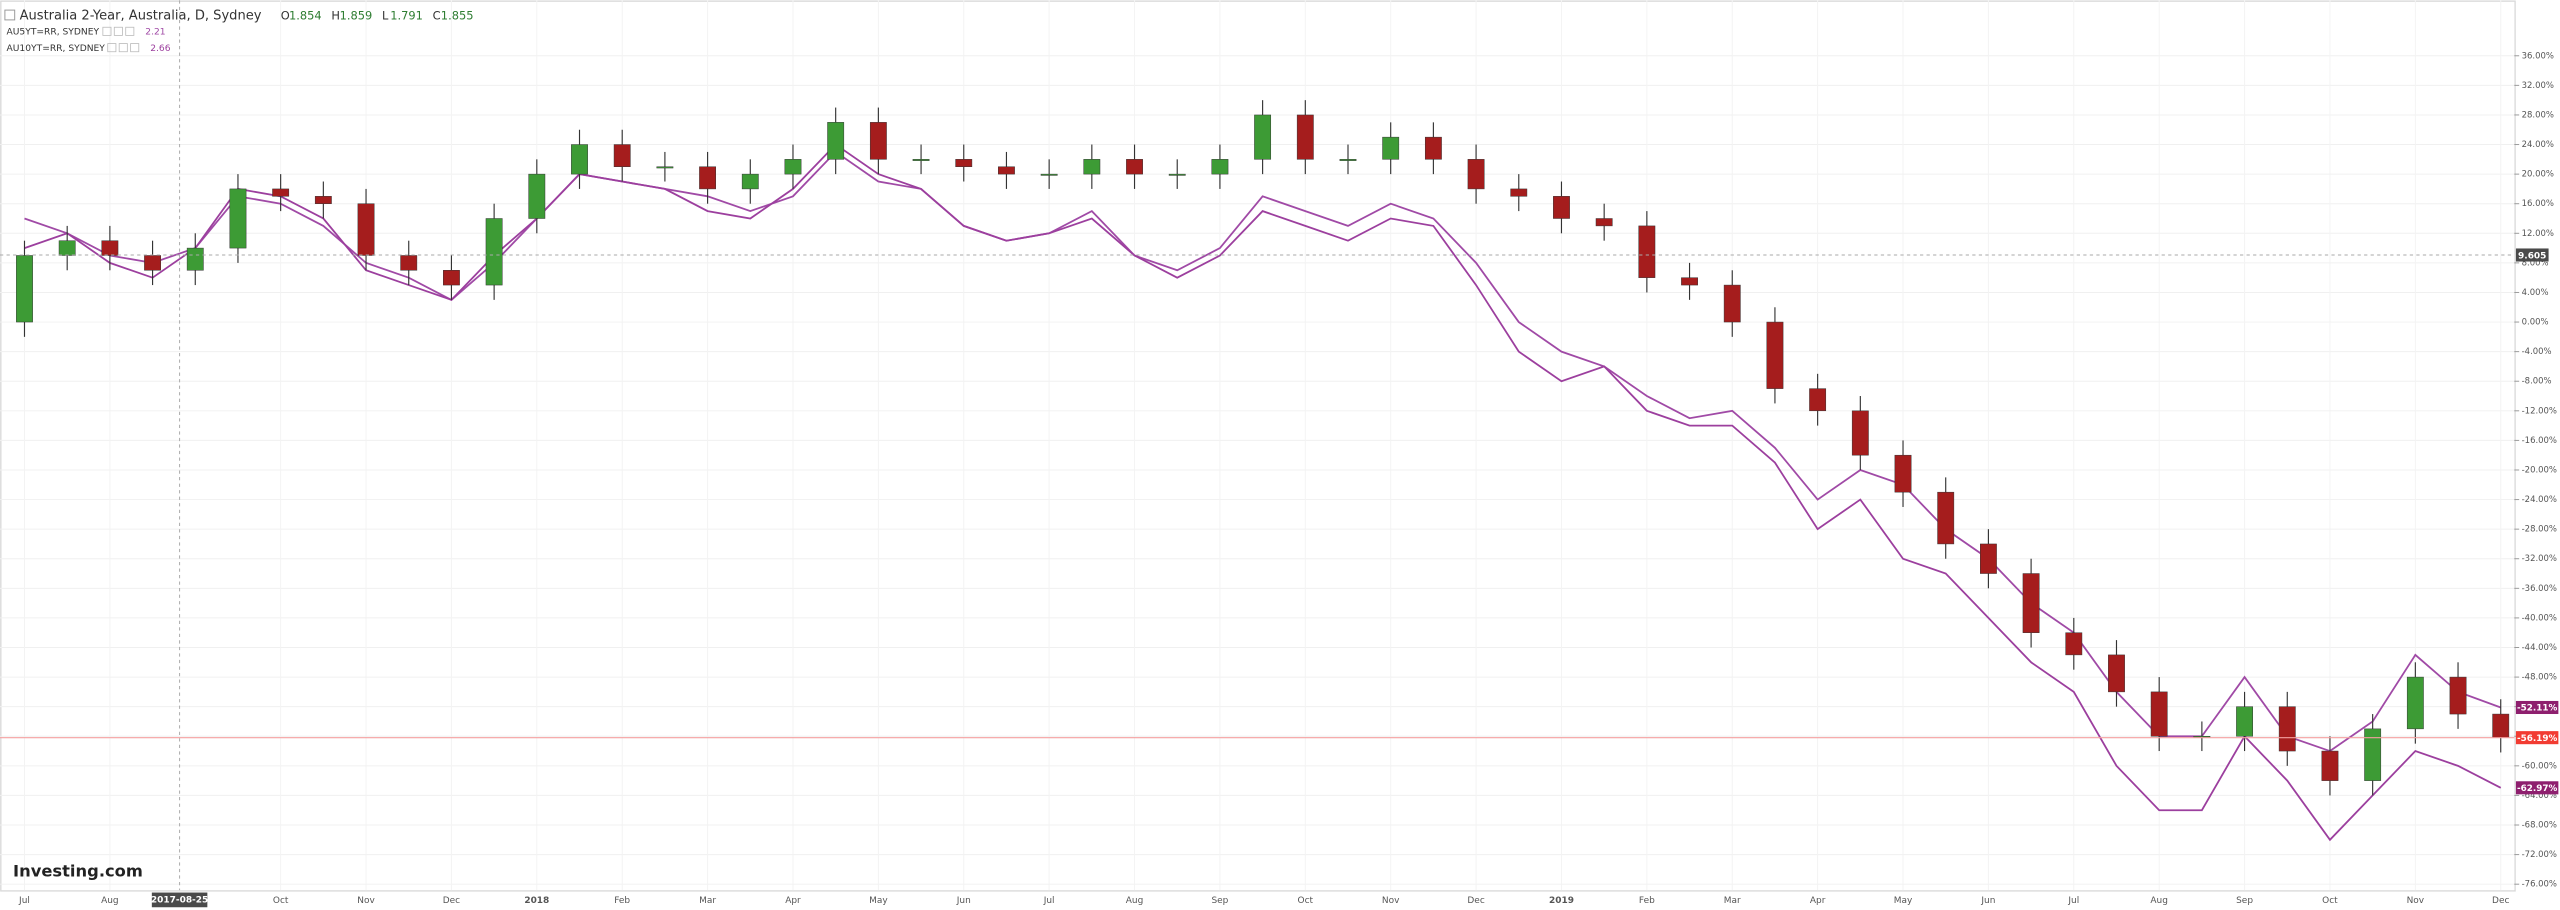 This screenshot has height=910, width=2560. I want to click on legend-value: 2.66, so click(160, 49).